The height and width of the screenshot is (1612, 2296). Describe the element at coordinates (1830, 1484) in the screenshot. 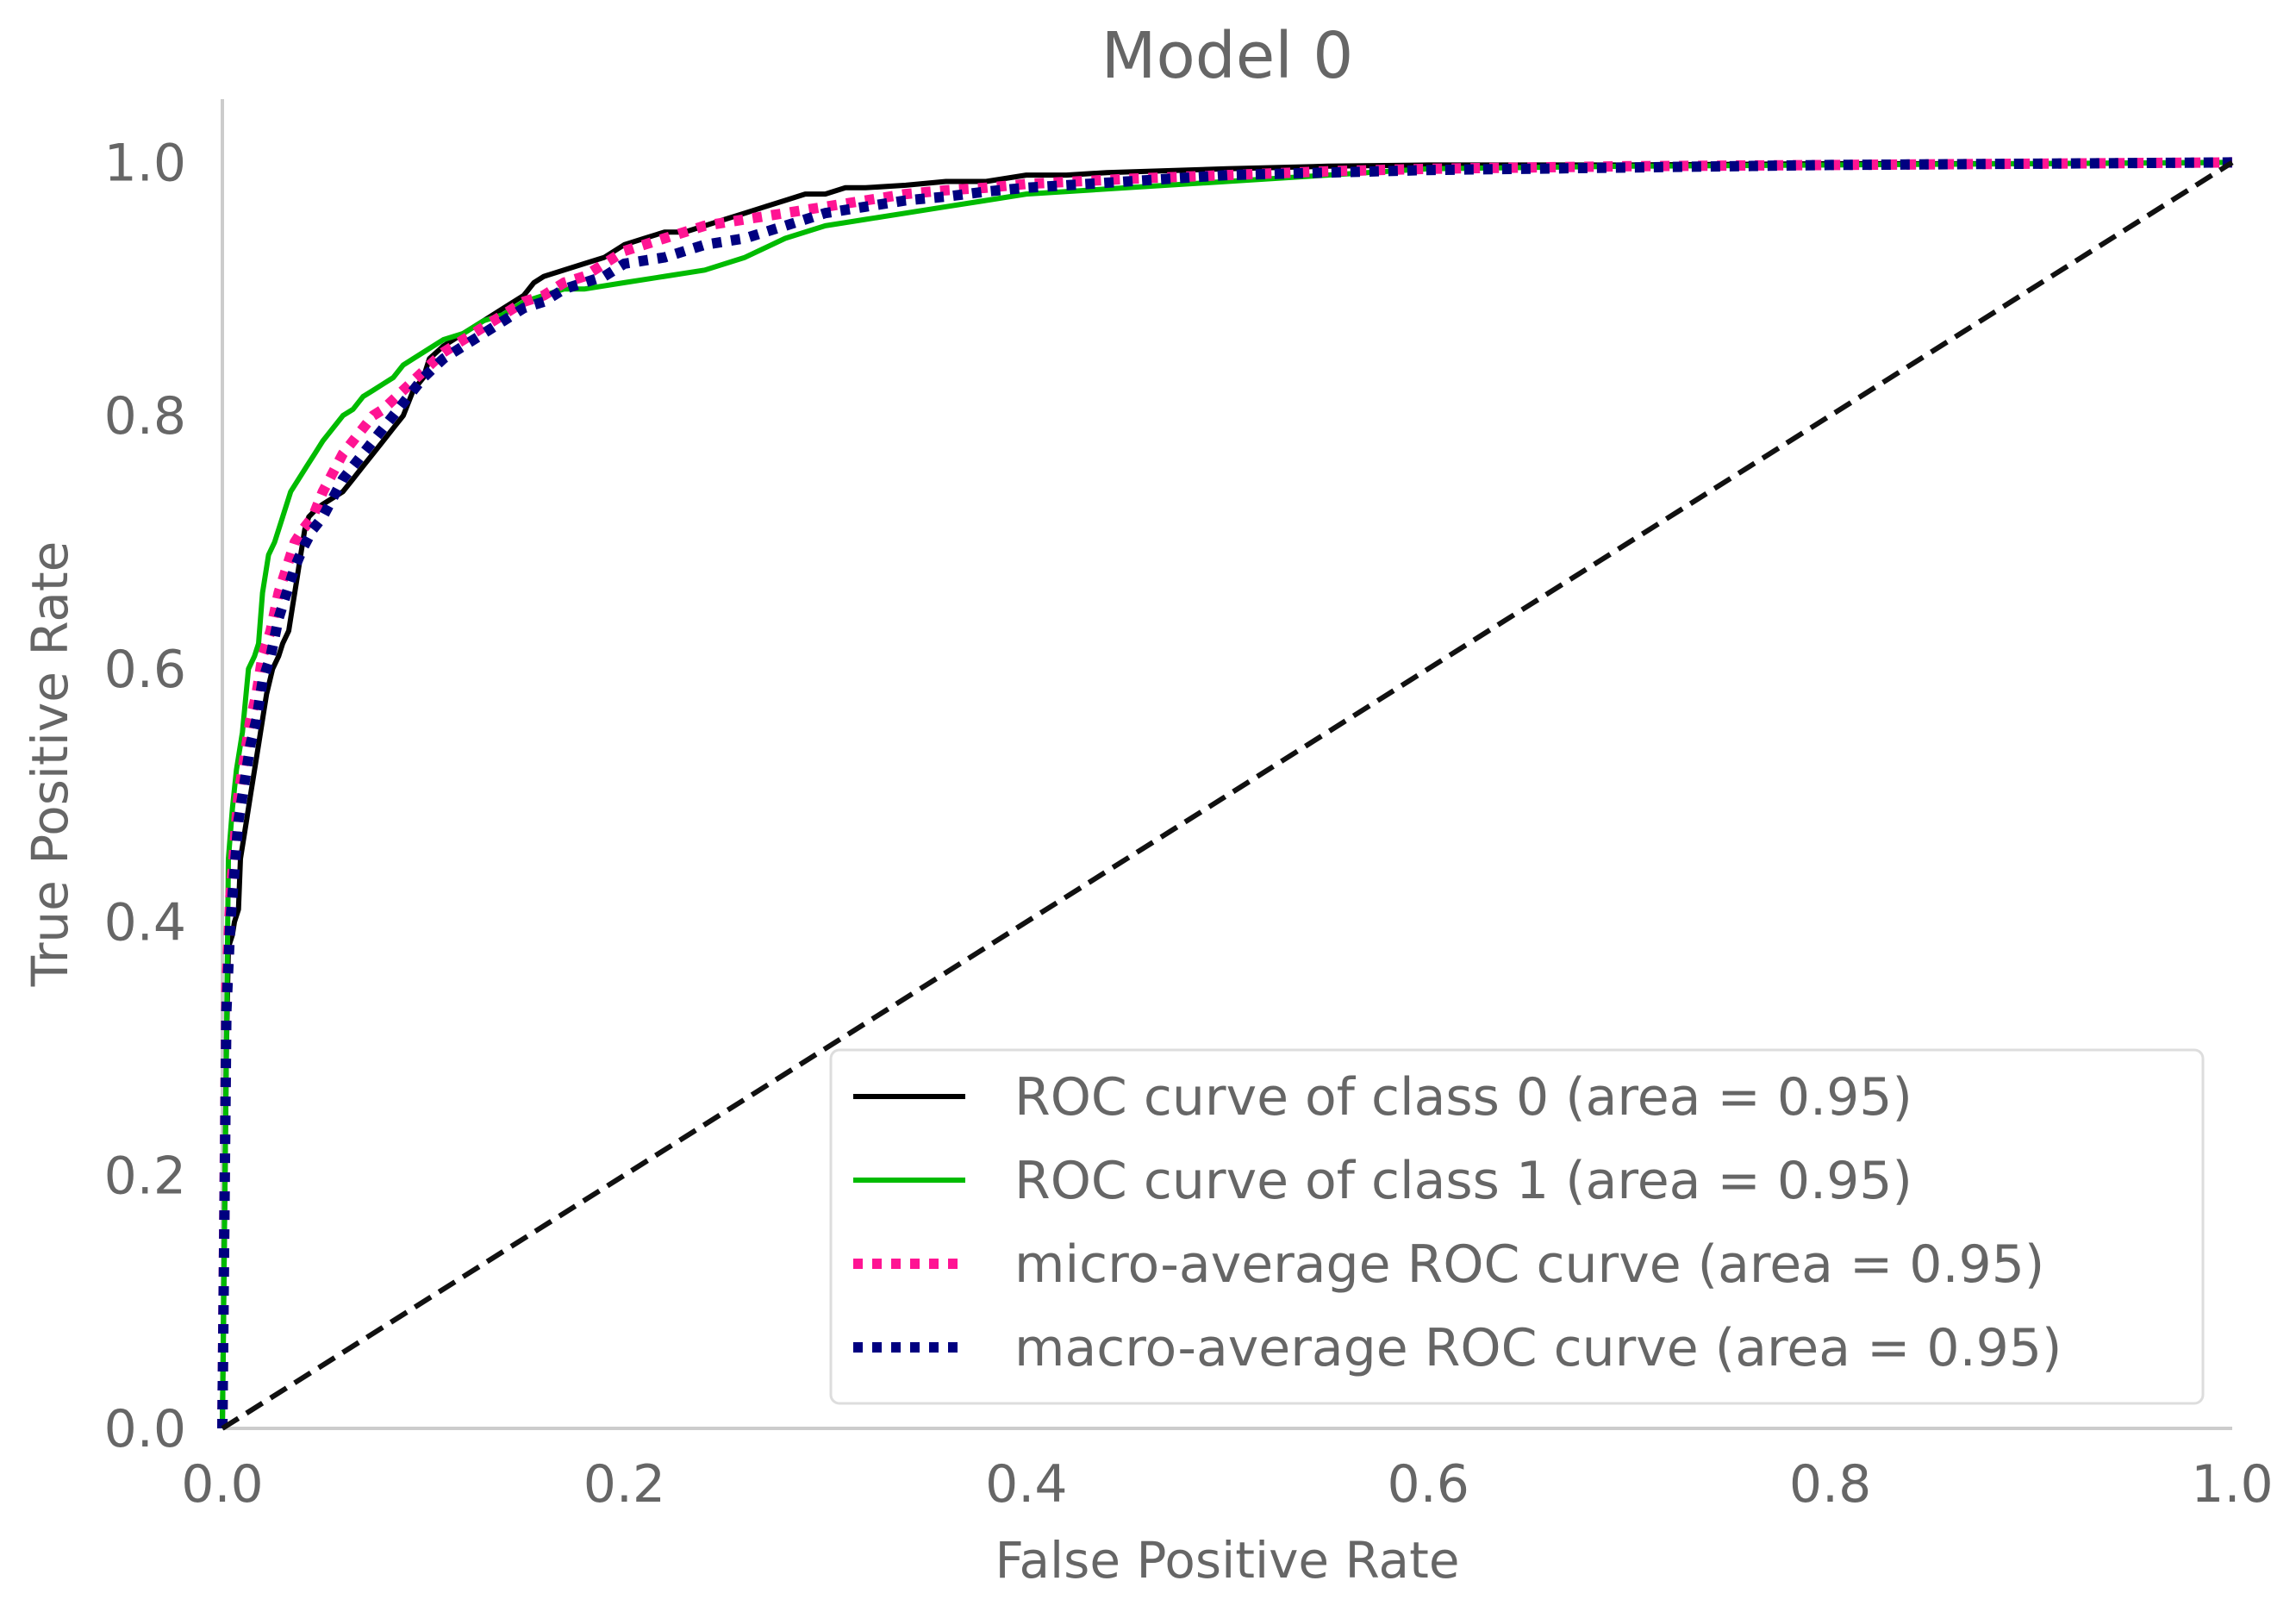

I see `x-tick-label: 0.8` at that location.